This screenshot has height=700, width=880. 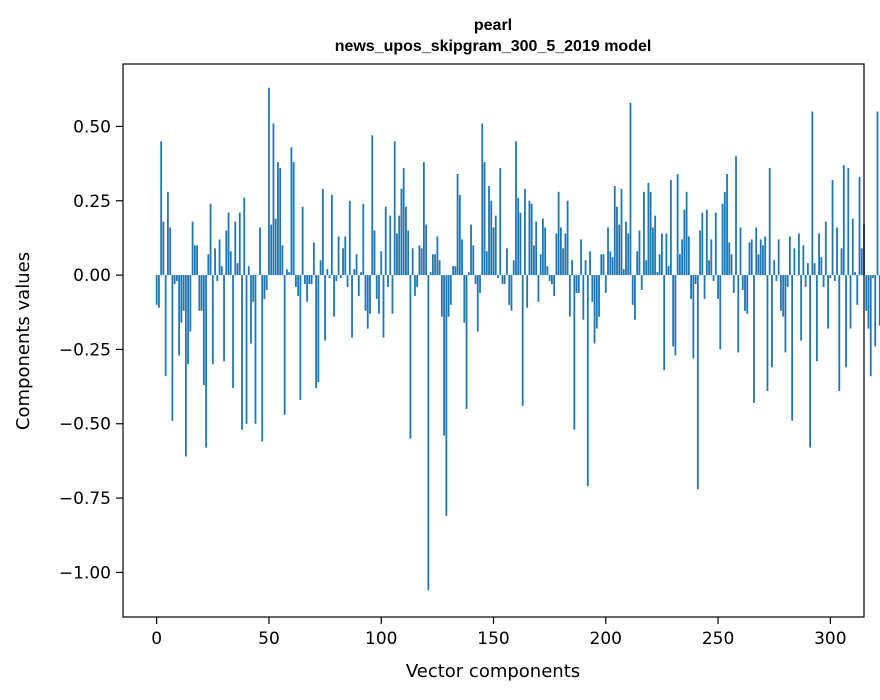 I want to click on chart-title: pearl, so click(x=493, y=25).